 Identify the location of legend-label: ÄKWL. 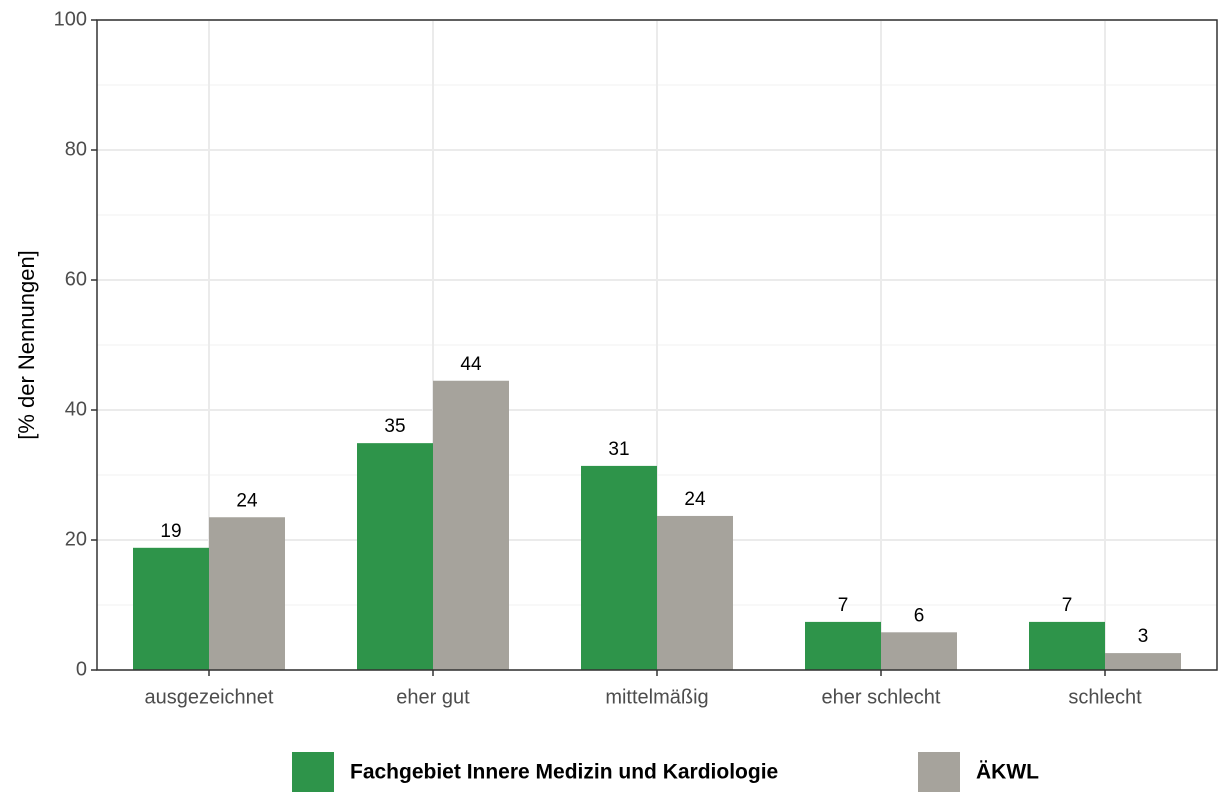
(1007, 772).